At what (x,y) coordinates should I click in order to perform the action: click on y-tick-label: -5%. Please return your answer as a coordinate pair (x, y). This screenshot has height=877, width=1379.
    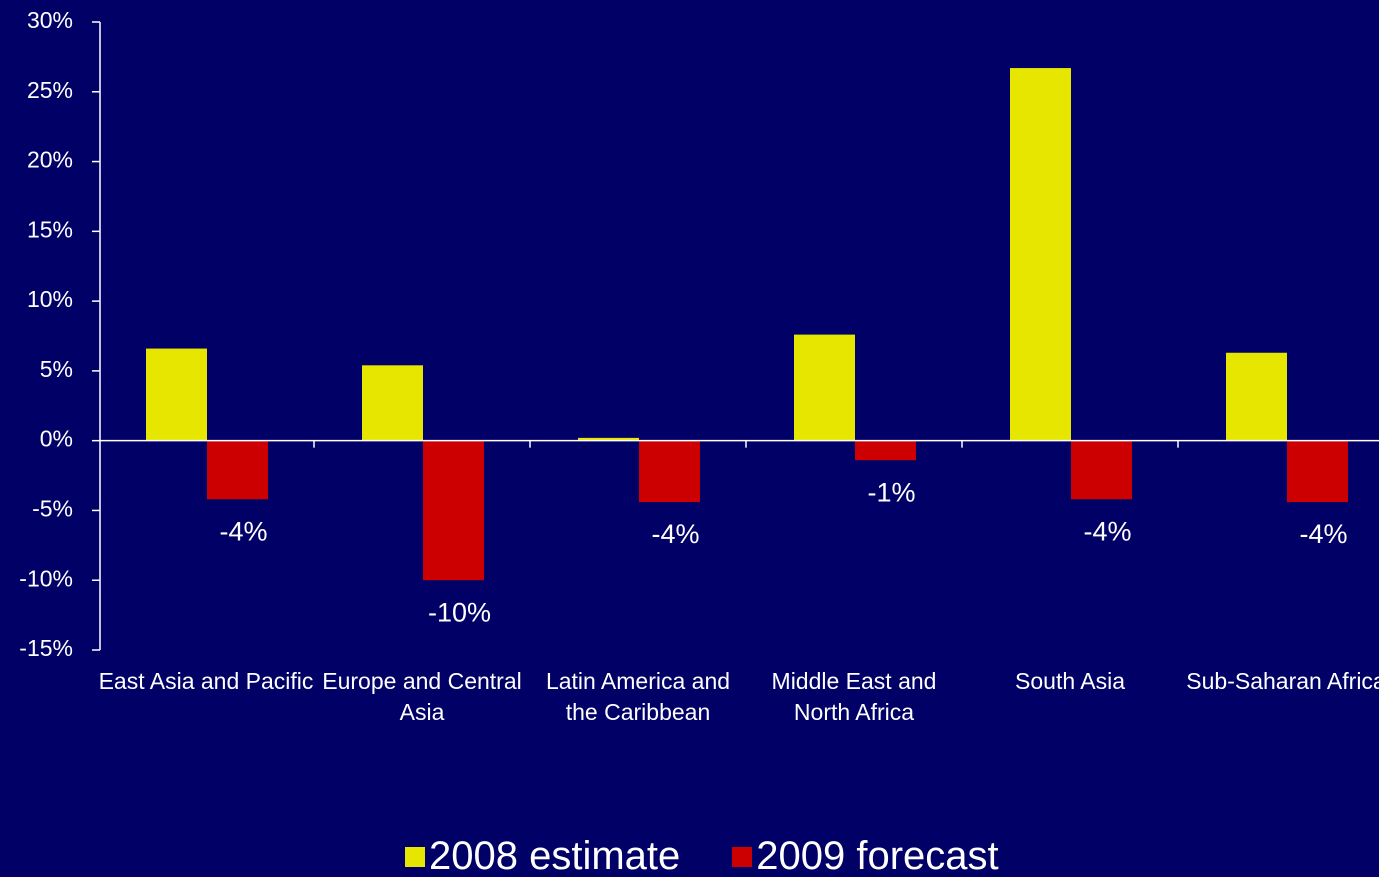
    Looking at the image, I should click on (52, 509).